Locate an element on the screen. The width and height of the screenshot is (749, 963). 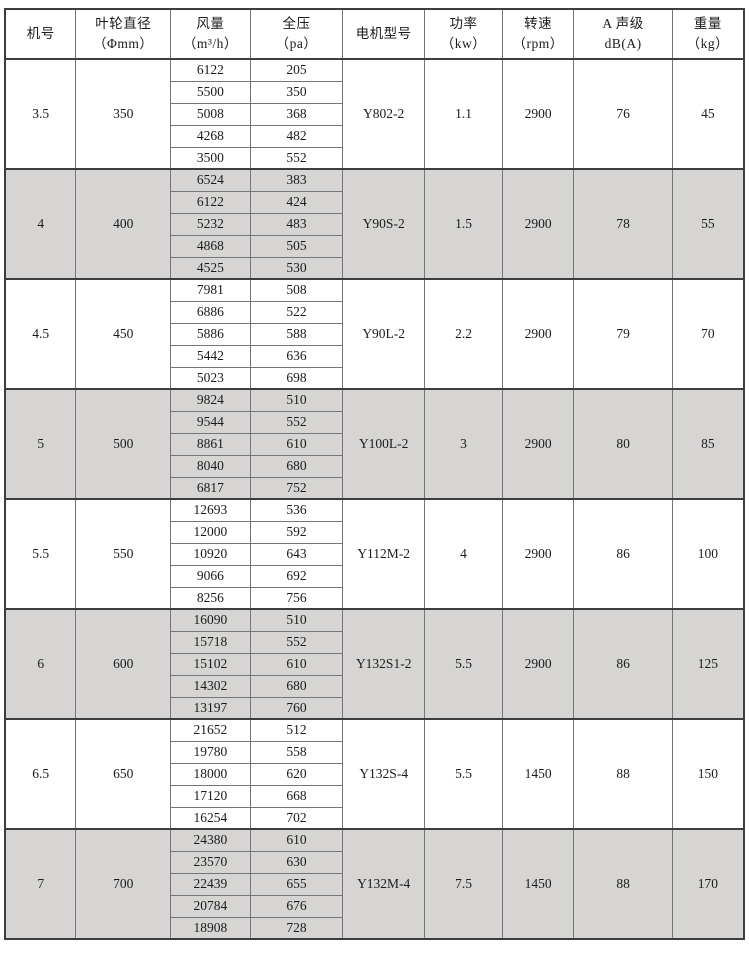
pressure-cell: 636 is located at coordinates (296, 356).